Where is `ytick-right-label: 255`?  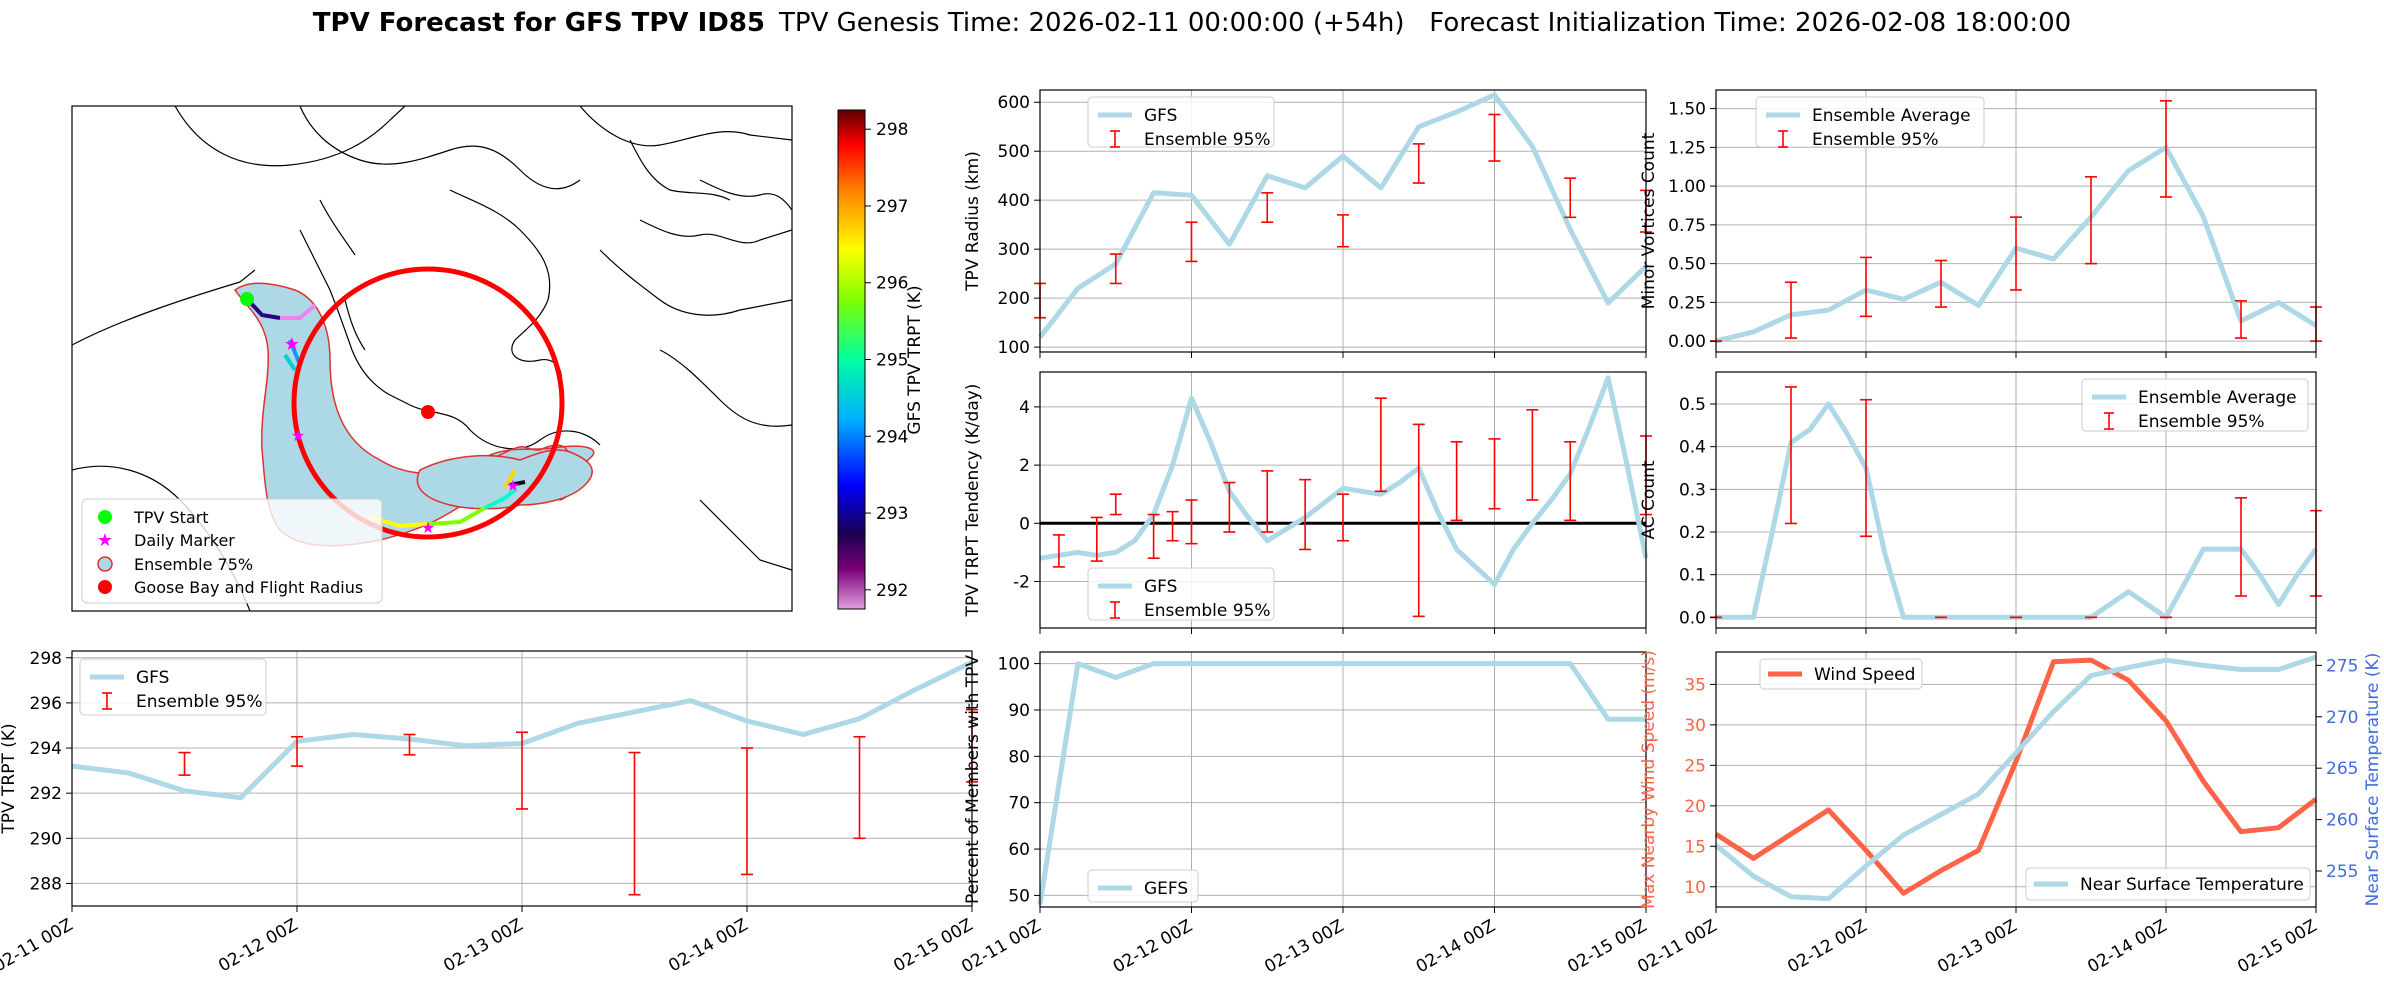 ytick-right-label: 255 is located at coordinates (2342, 872).